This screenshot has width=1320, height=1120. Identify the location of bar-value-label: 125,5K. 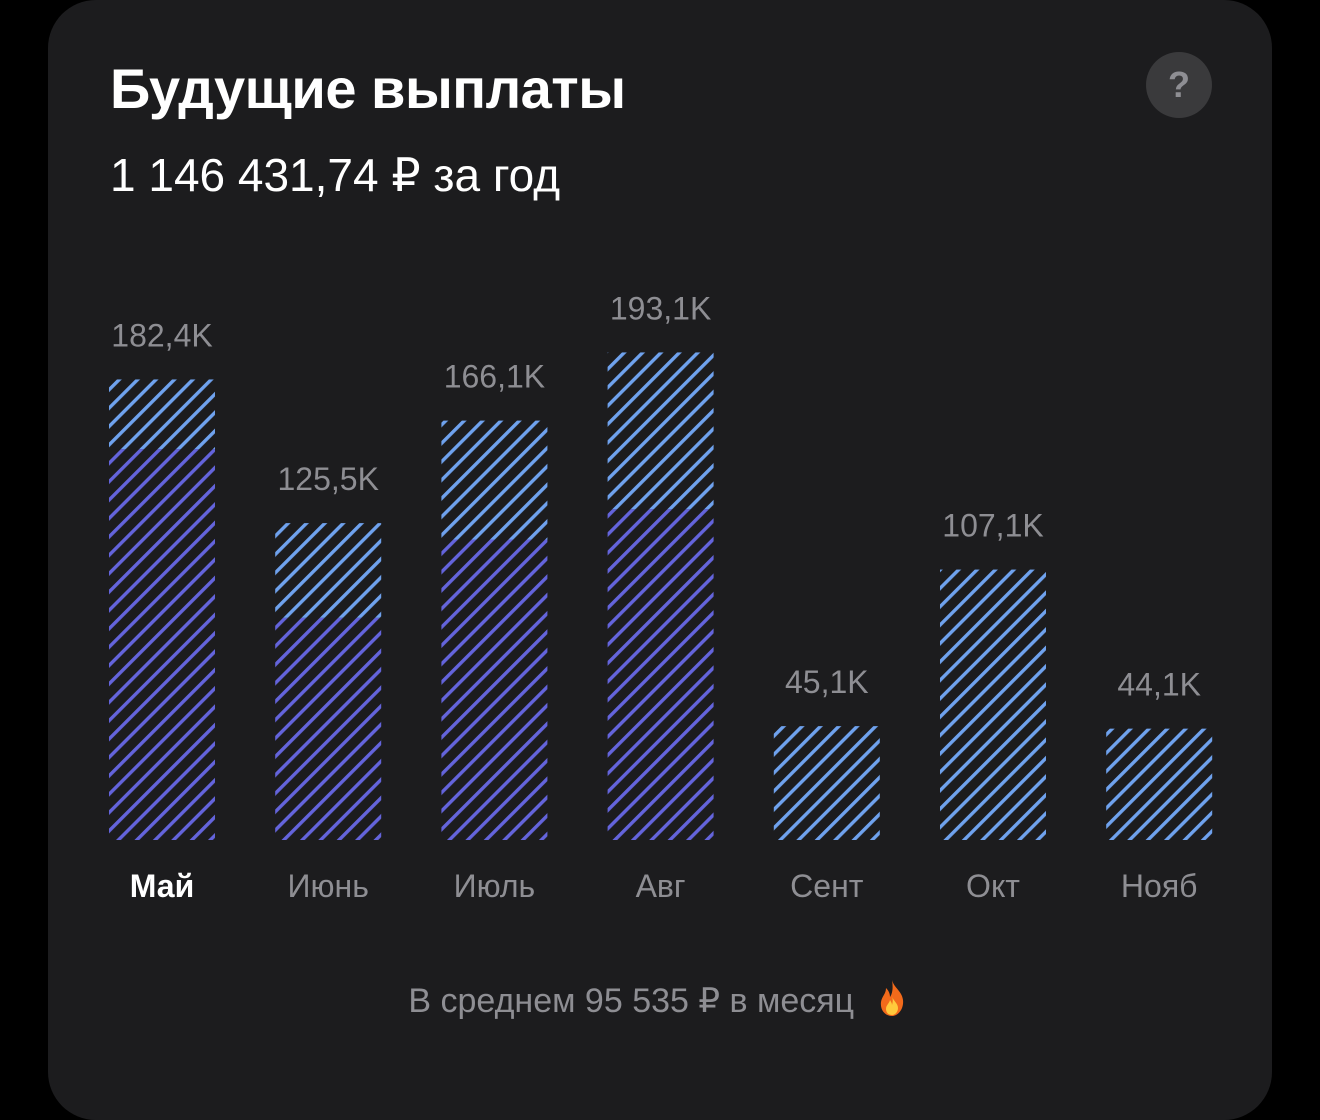
(327, 479).